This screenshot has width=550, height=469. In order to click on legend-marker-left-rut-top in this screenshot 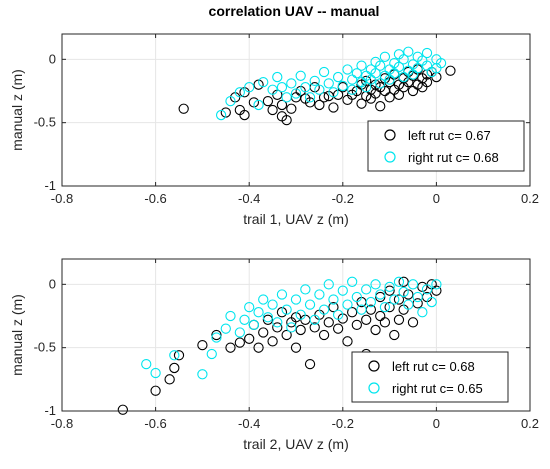, I will do `click(390, 135)`.